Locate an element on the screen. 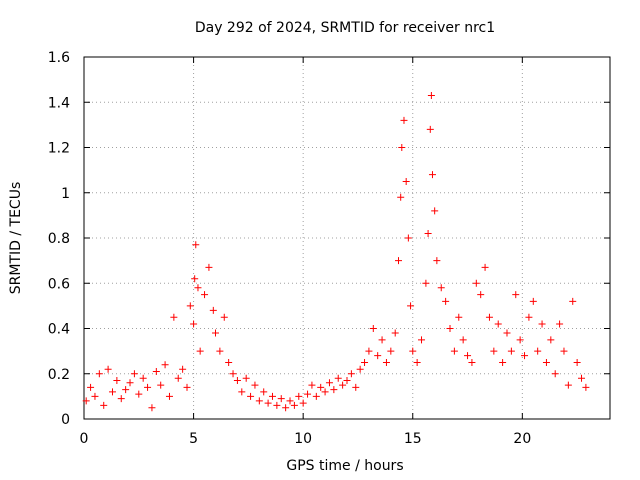 This screenshot has height=480, width=640. x-tick-label: 10 is located at coordinates (303, 439).